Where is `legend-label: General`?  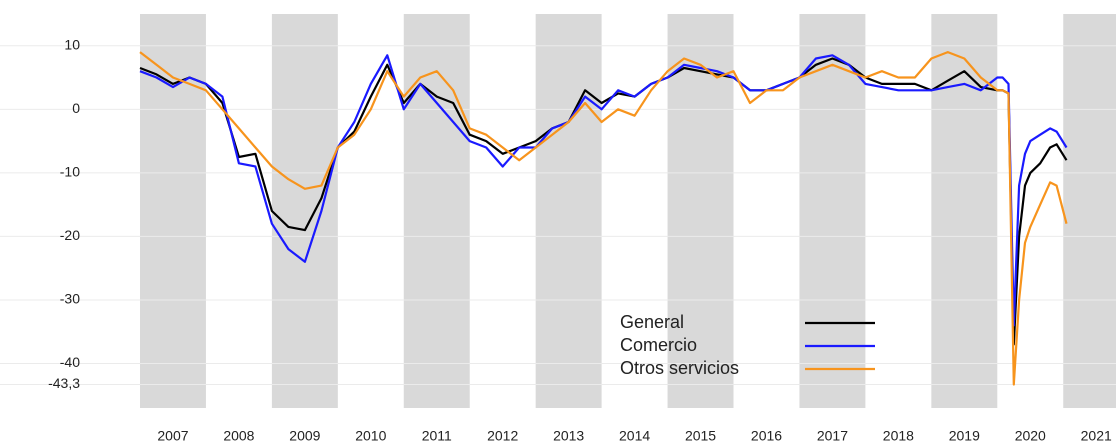
legend-label: General is located at coordinates (652, 322).